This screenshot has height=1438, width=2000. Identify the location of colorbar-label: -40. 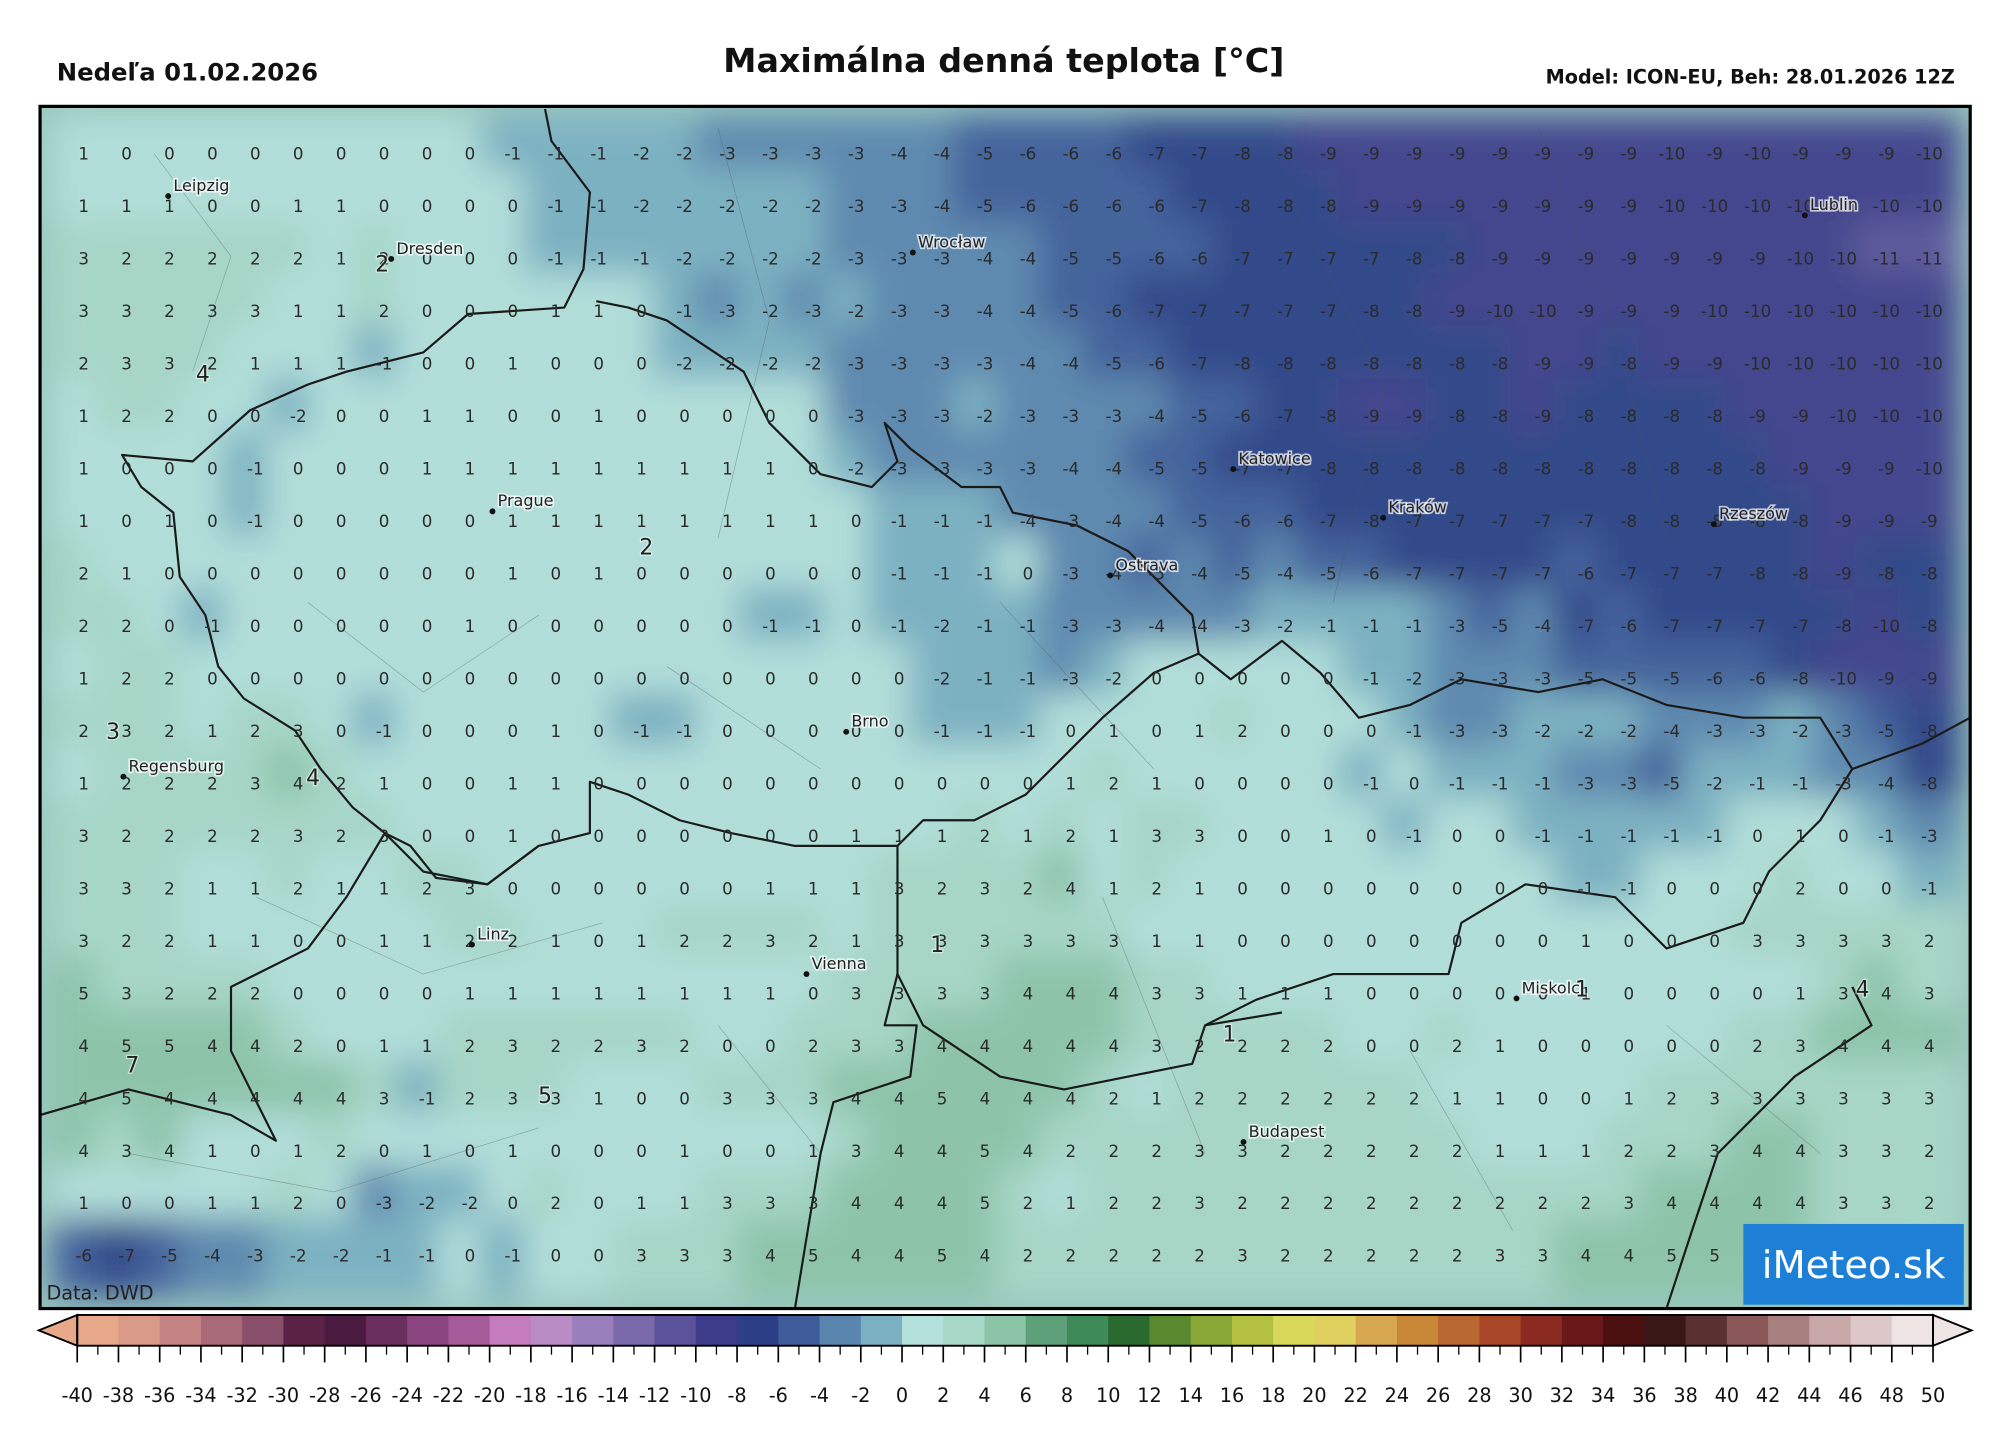
(77, 1395).